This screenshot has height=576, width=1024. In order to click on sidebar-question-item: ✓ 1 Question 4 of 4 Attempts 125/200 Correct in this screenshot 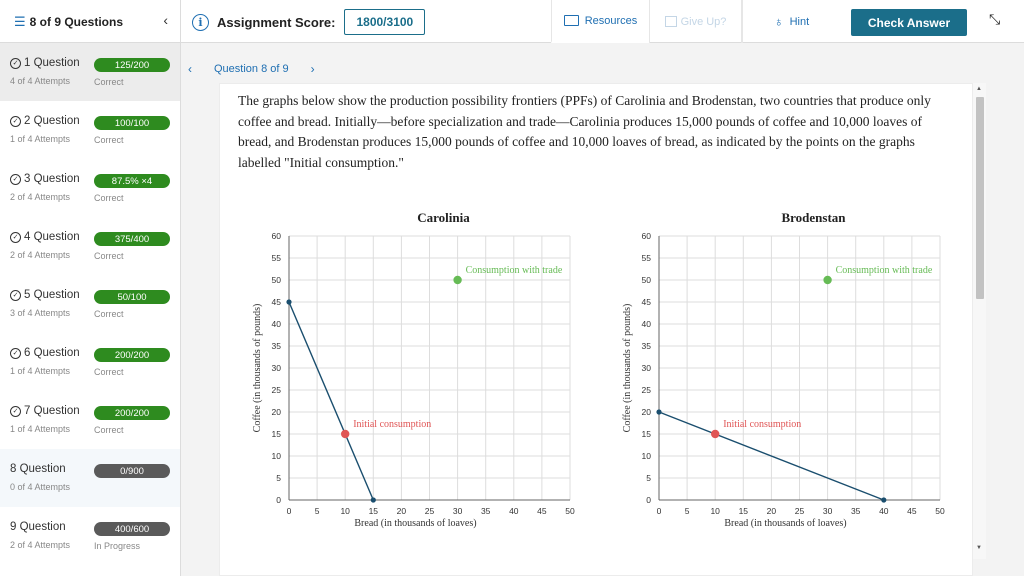, I will do `click(90, 72)`.